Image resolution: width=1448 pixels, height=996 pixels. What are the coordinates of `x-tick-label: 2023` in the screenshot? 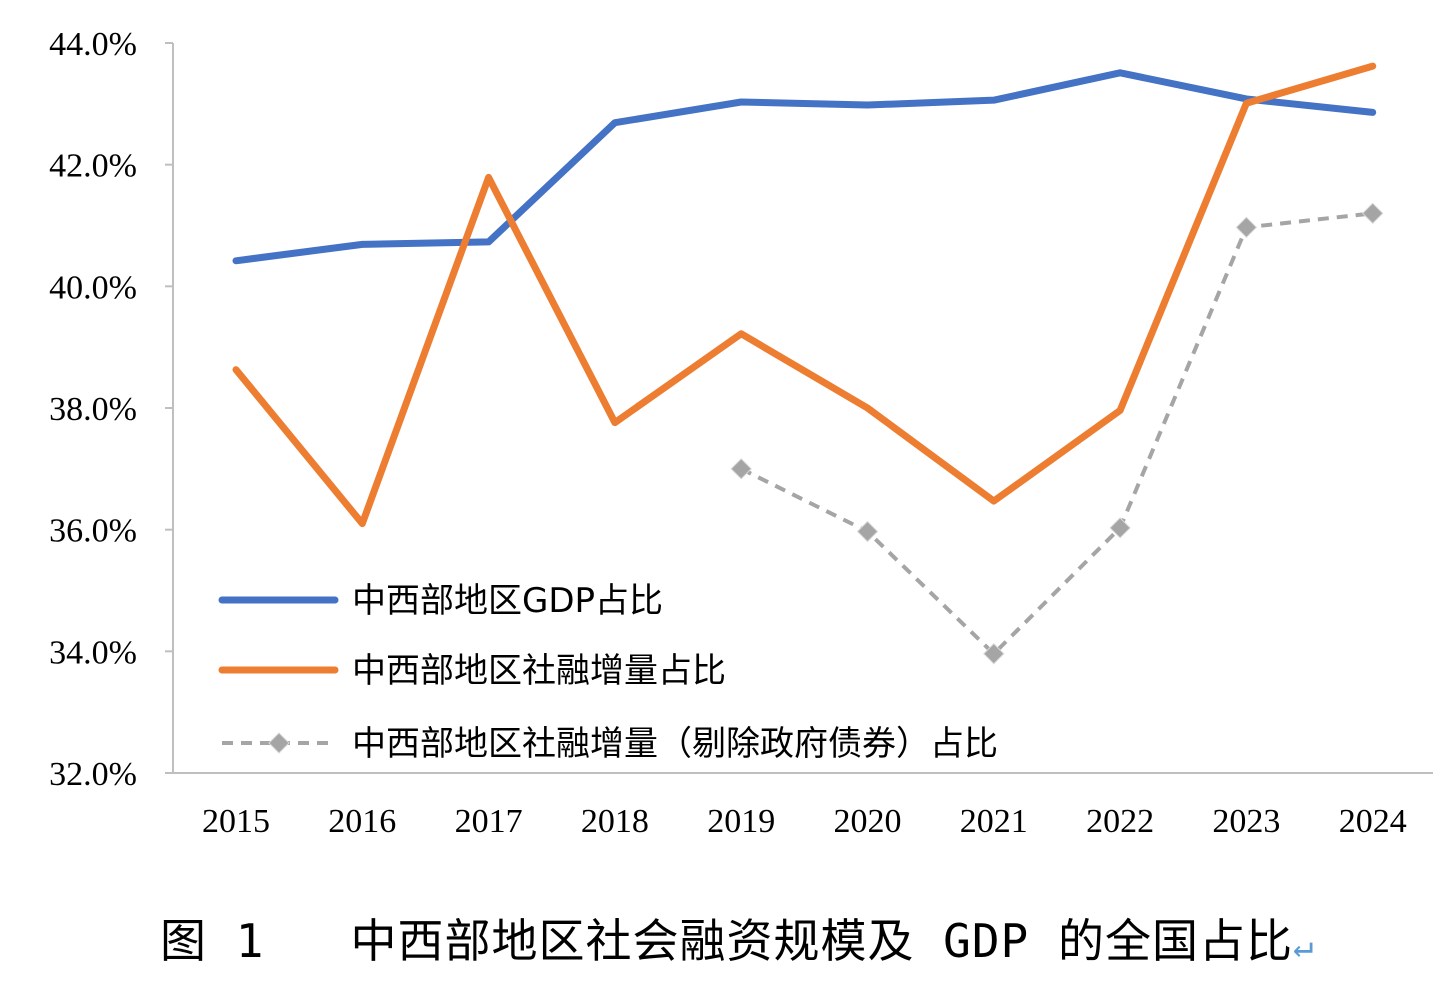 It's located at (1246, 821).